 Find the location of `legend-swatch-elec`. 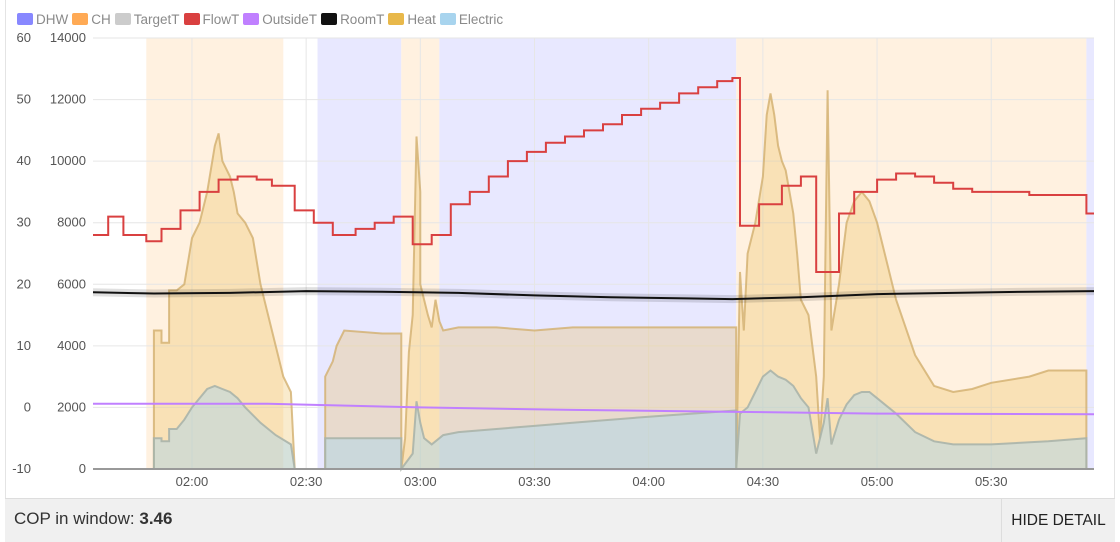

legend-swatch-elec is located at coordinates (447, 19).